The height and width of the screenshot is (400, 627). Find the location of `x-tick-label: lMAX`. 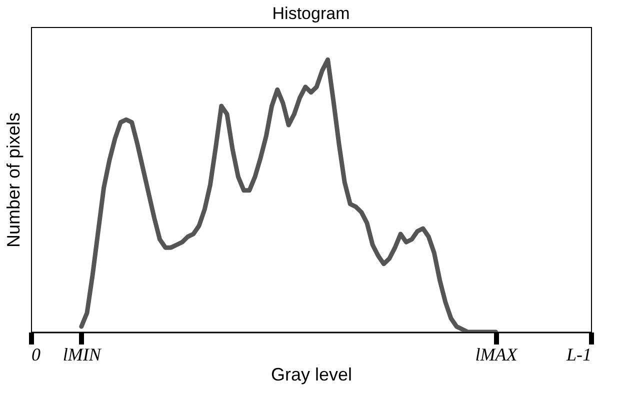

x-tick-label: lMAX is located at coordinates (496, 354).